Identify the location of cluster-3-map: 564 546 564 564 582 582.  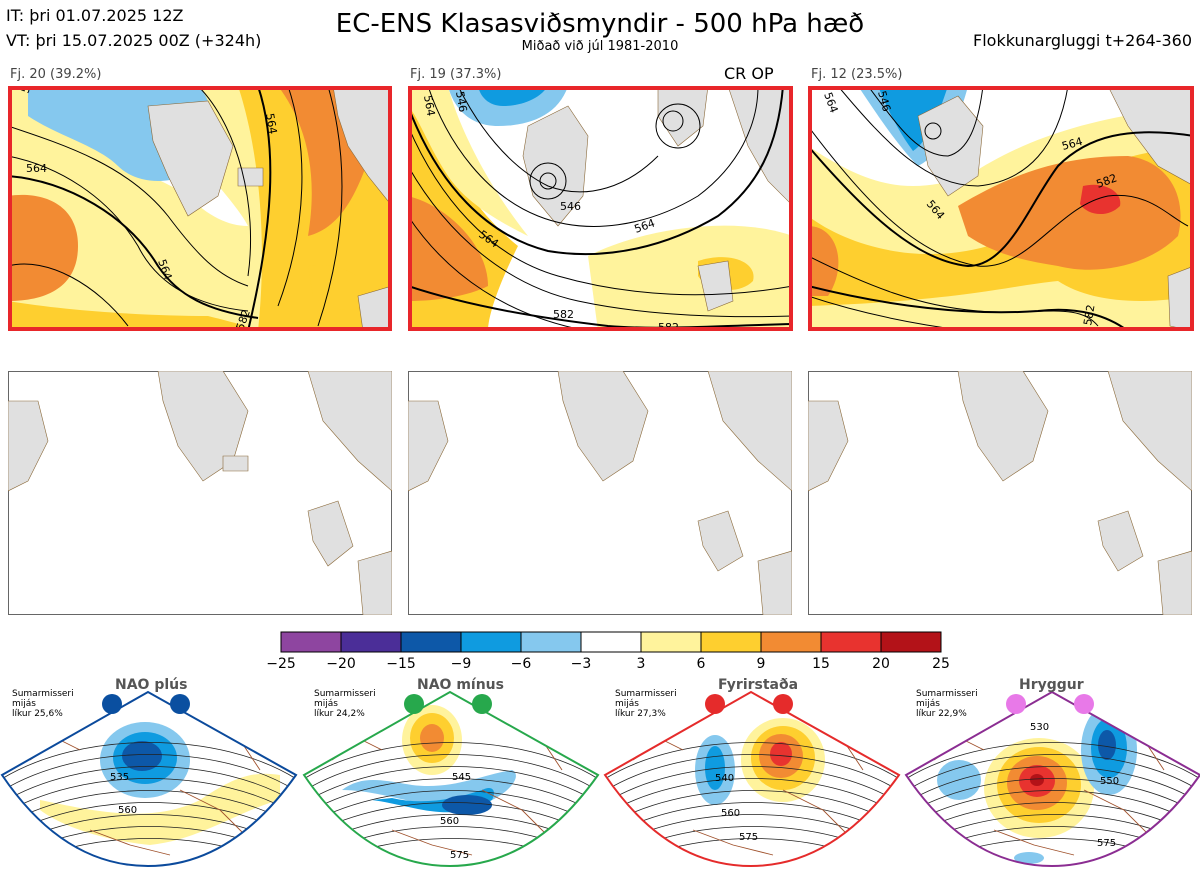
(1001, 208).